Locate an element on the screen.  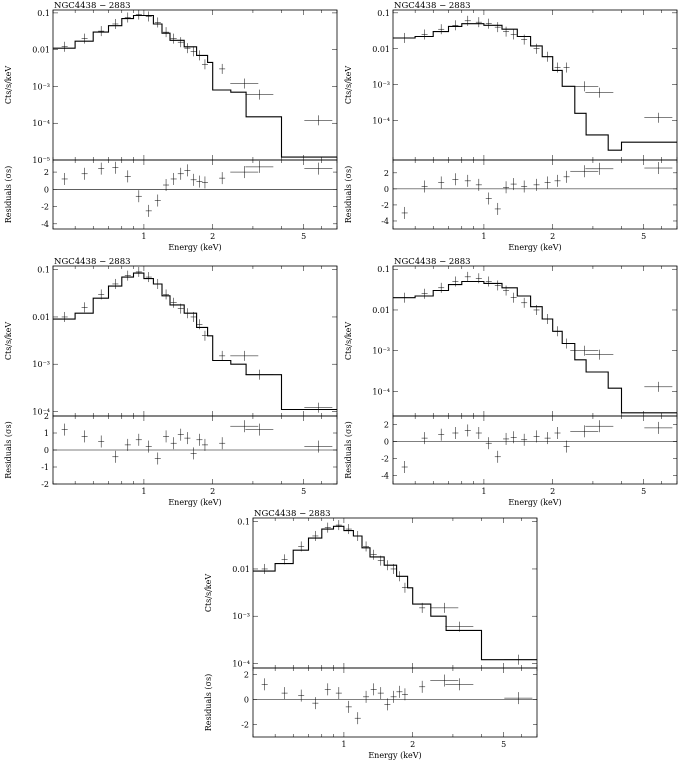
res-tick-label: 1 is located at coordinates (46, 433).